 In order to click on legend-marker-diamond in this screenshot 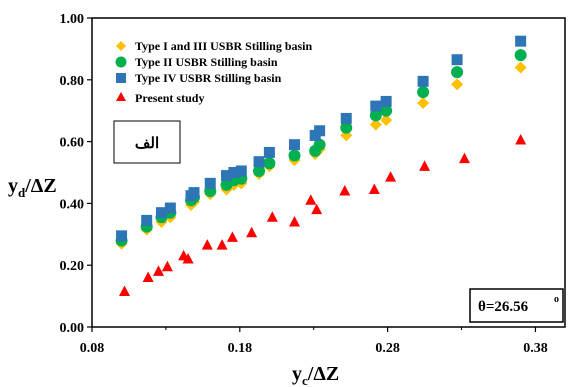, I will do `click(121, 46)`.